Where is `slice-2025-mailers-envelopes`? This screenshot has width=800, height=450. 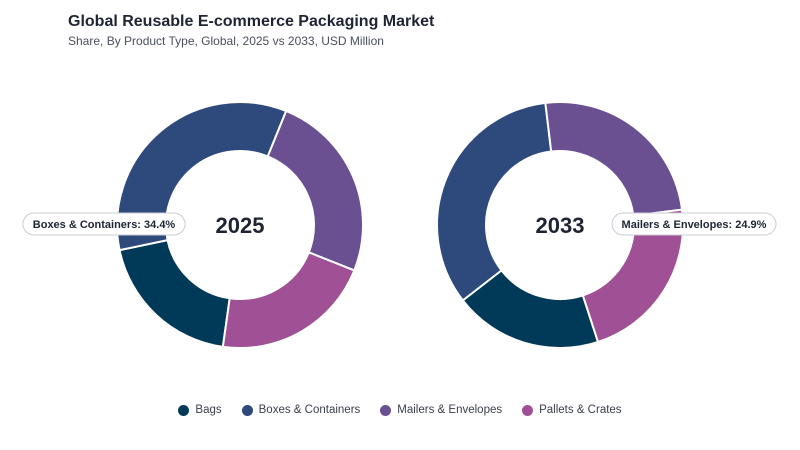
slice-2025-mailers-envelopes is located at coordinates (315, 190).